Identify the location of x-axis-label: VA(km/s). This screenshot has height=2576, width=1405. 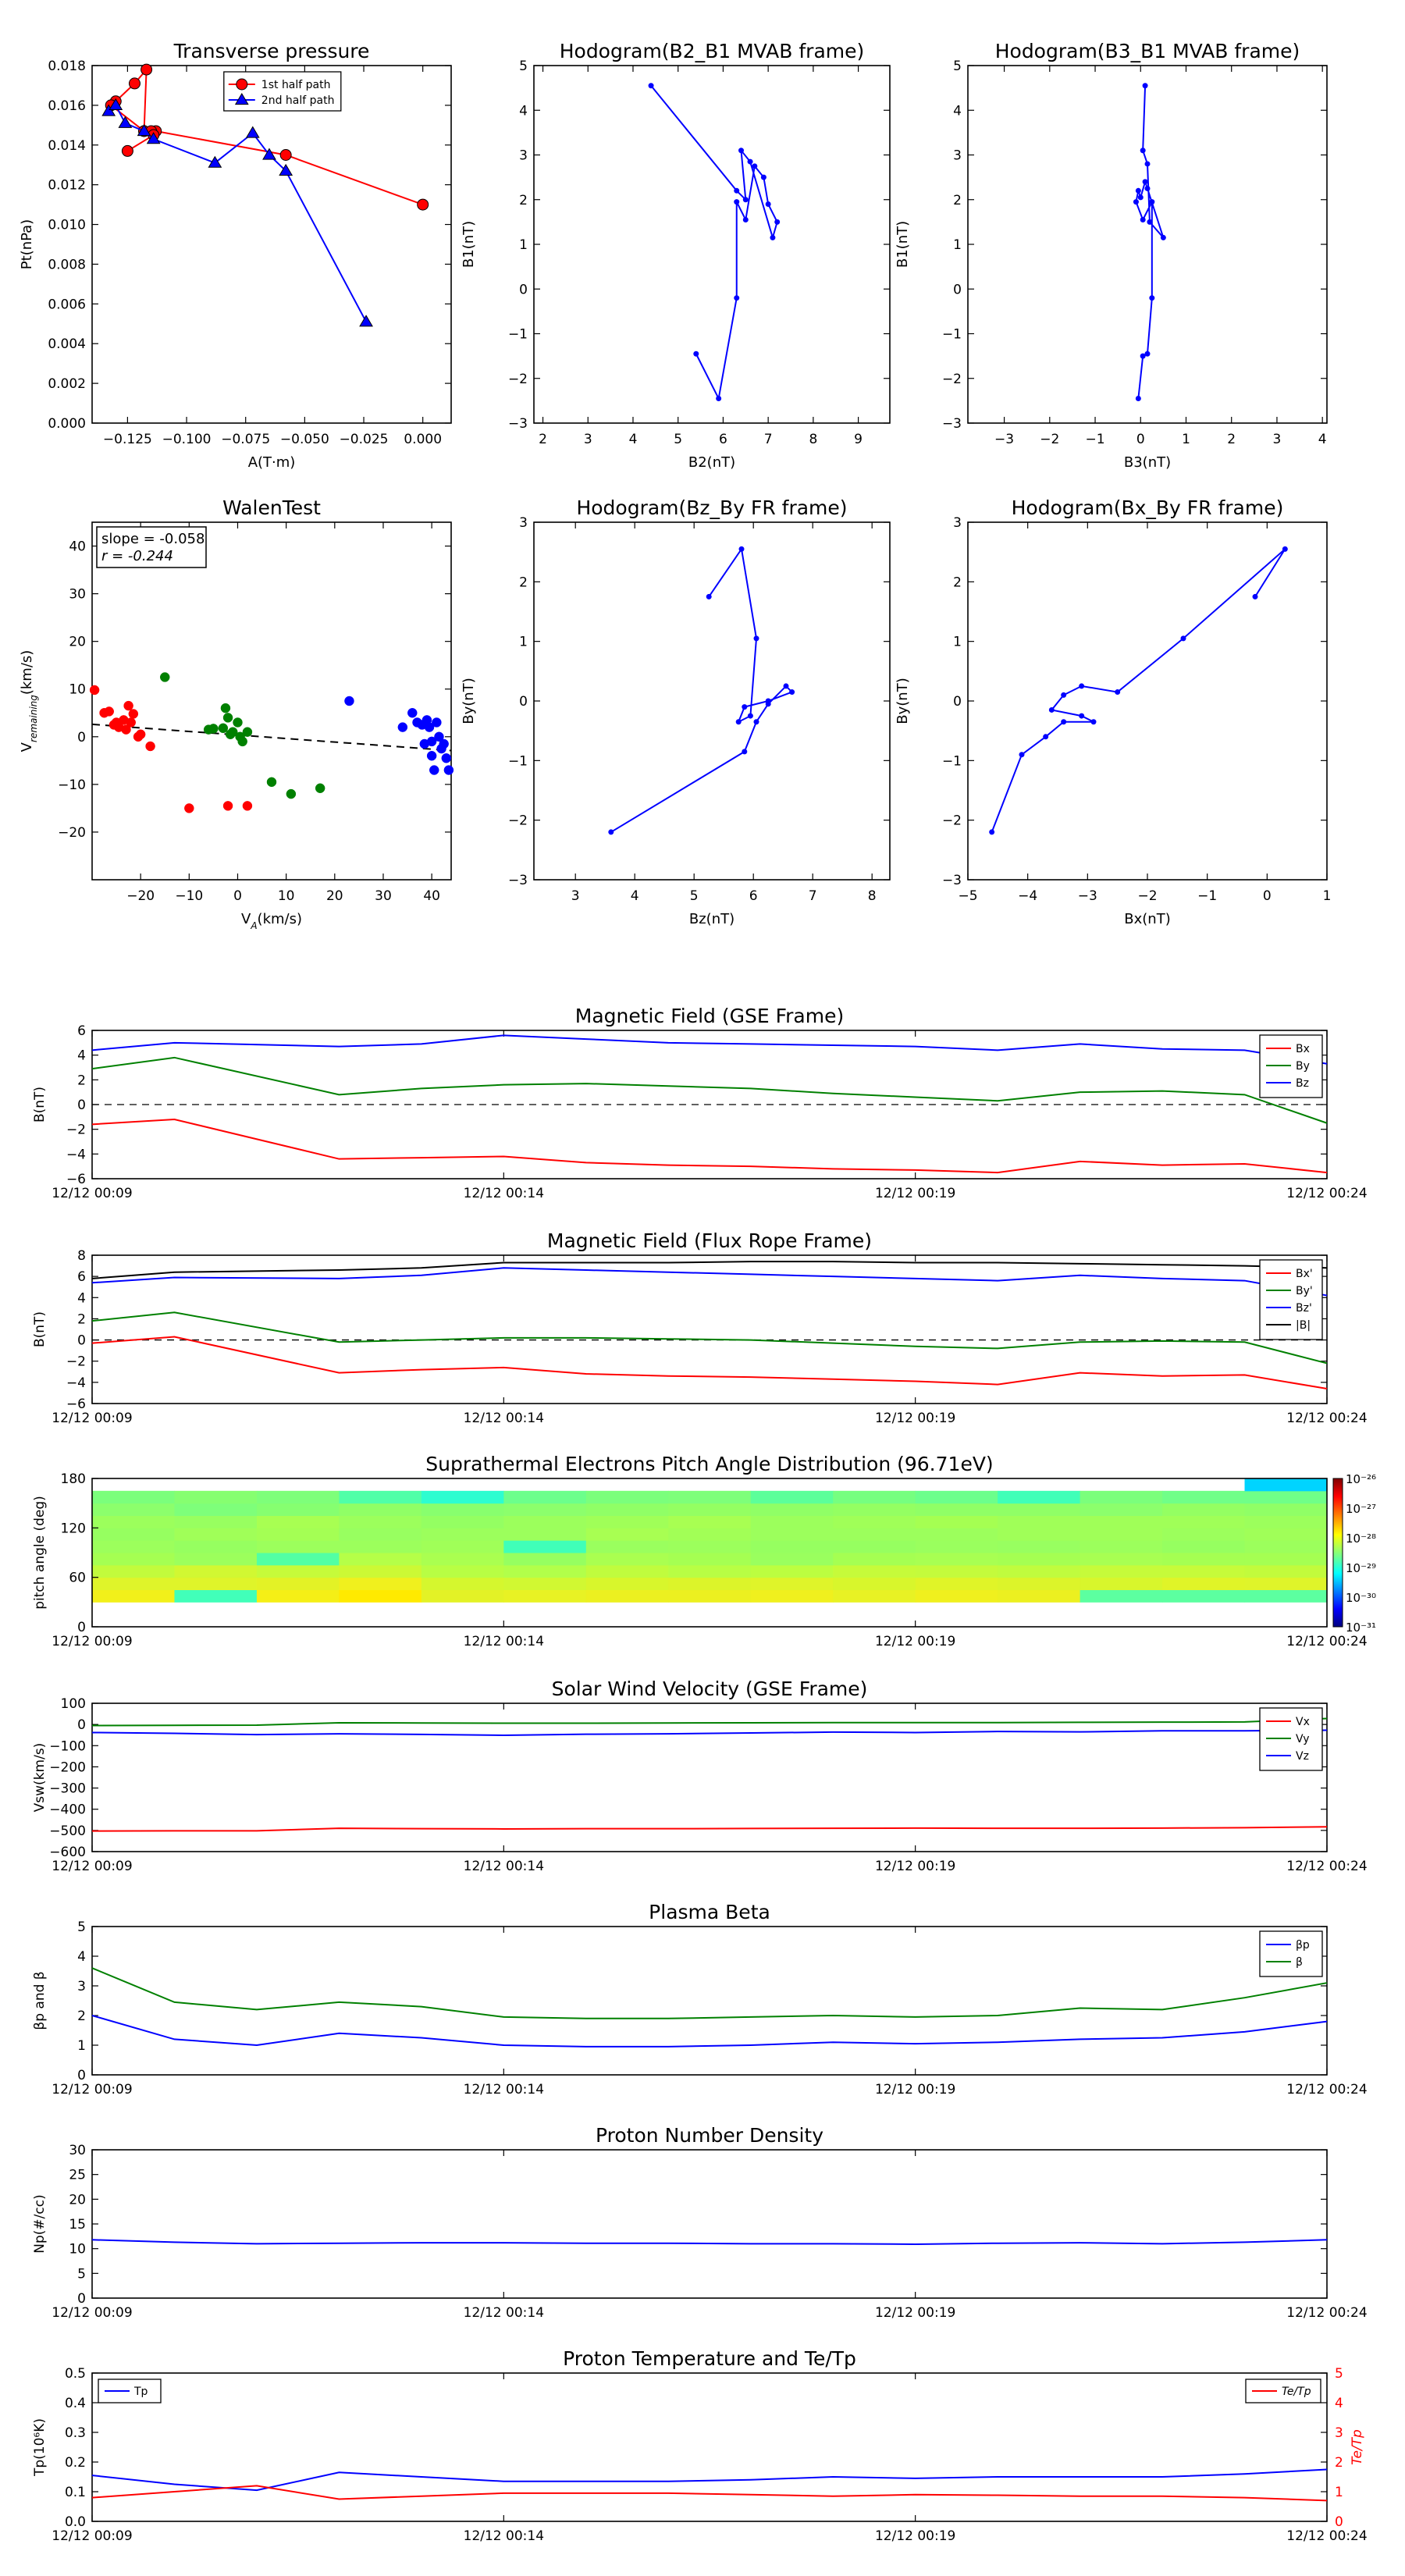
(271, 921).